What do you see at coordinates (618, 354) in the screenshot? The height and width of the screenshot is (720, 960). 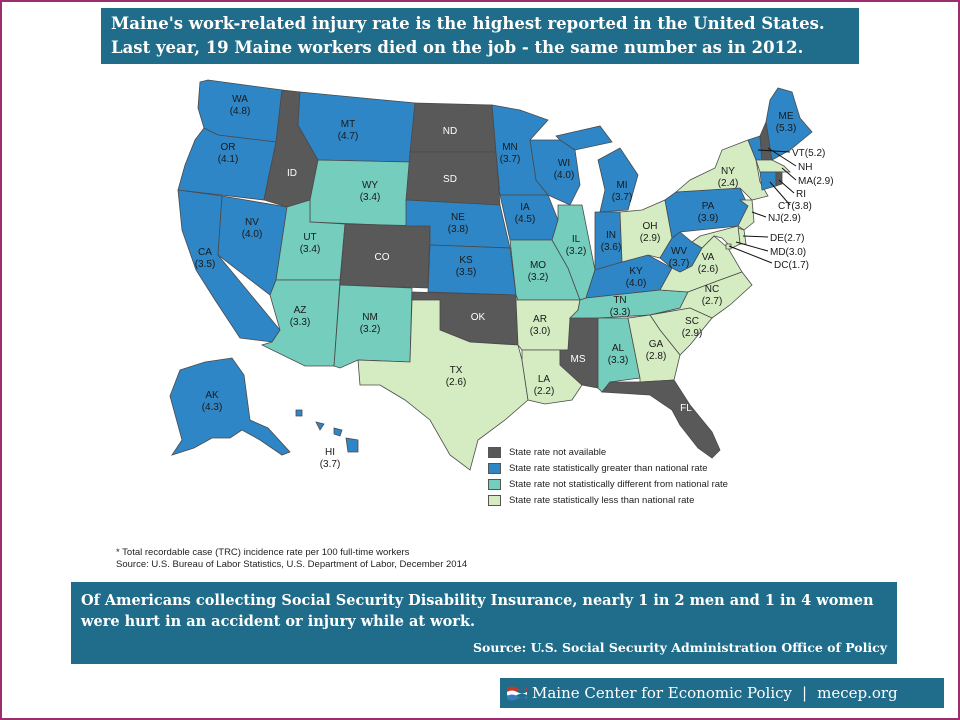 I see `label-al: AL (3.3)` at bounding box center [618, 354].